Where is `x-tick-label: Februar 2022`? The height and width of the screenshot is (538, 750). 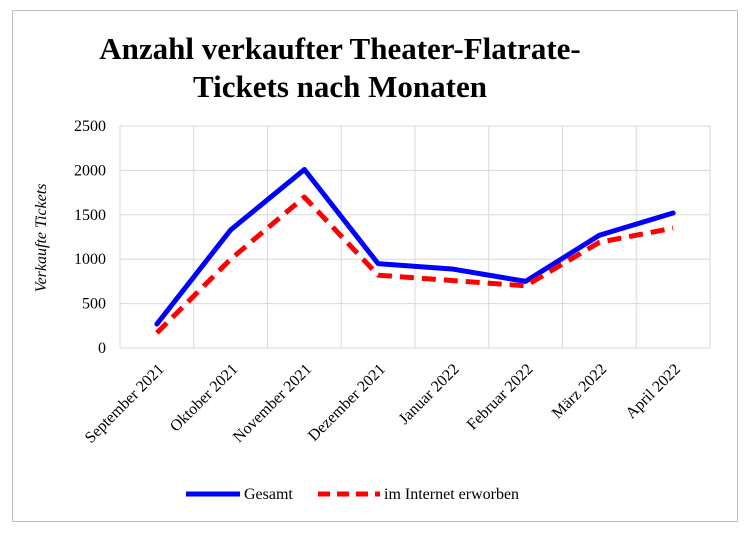
x-tick-label: Februar 2022 is located at coordinates (500, 397).